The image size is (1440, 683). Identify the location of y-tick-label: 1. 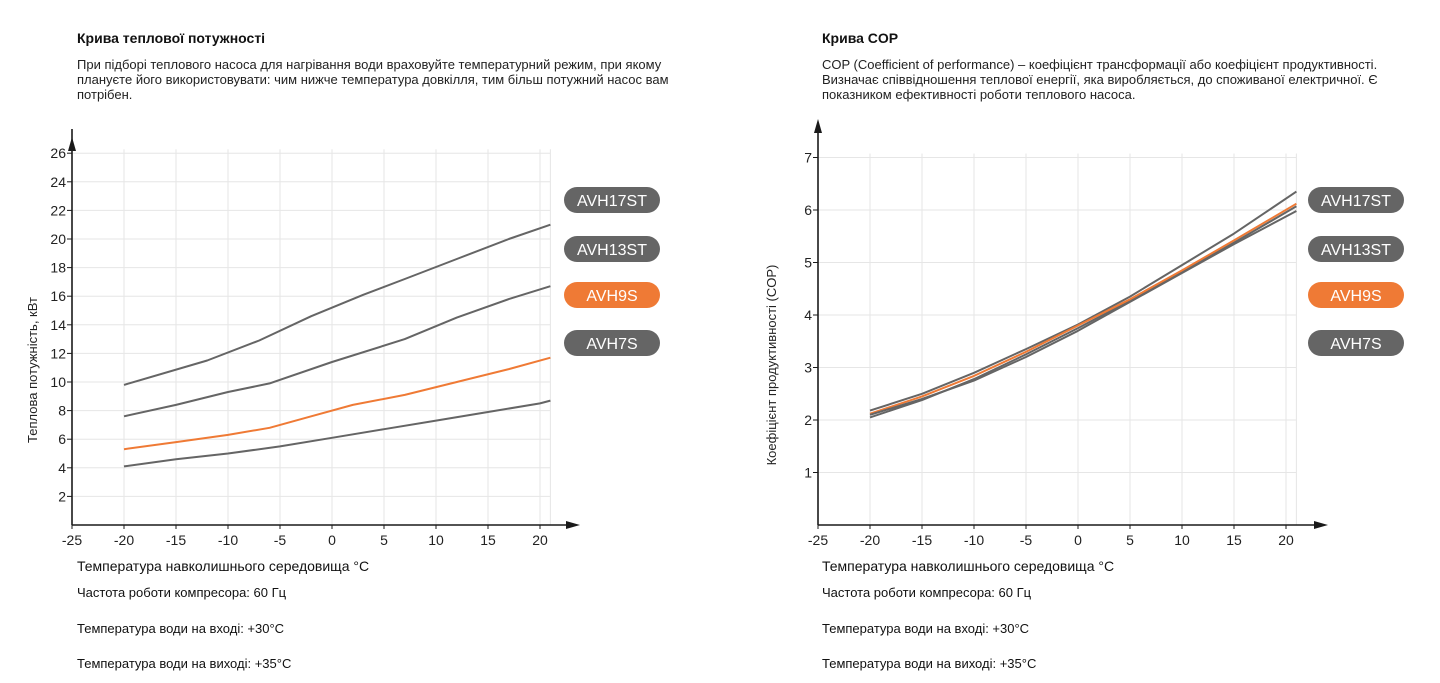
(808, 473).